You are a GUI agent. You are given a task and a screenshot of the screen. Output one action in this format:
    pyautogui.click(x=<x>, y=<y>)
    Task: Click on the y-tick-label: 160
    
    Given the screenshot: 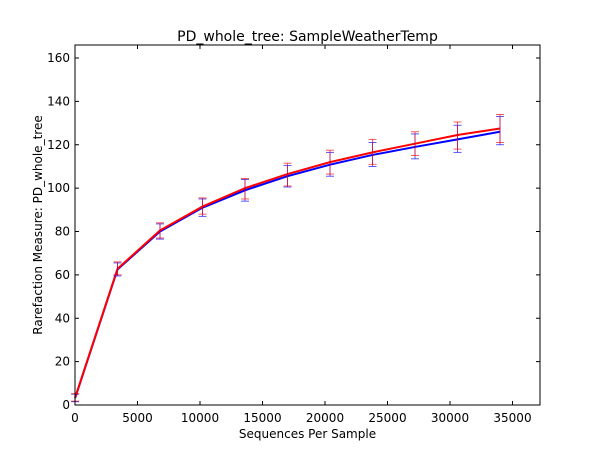 What is the action you would take?
    pyautogui.click(x=58, y=58)
    